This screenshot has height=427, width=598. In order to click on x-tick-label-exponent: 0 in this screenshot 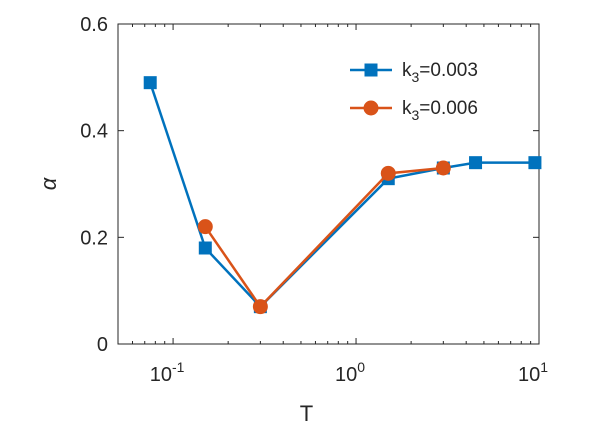, I will do `click(361, 367)`.